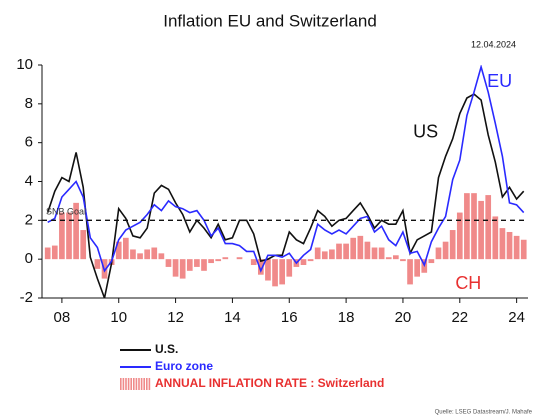 The image size is (540, 418). I want to click on x-tick-label: 14, so click(232, 317).